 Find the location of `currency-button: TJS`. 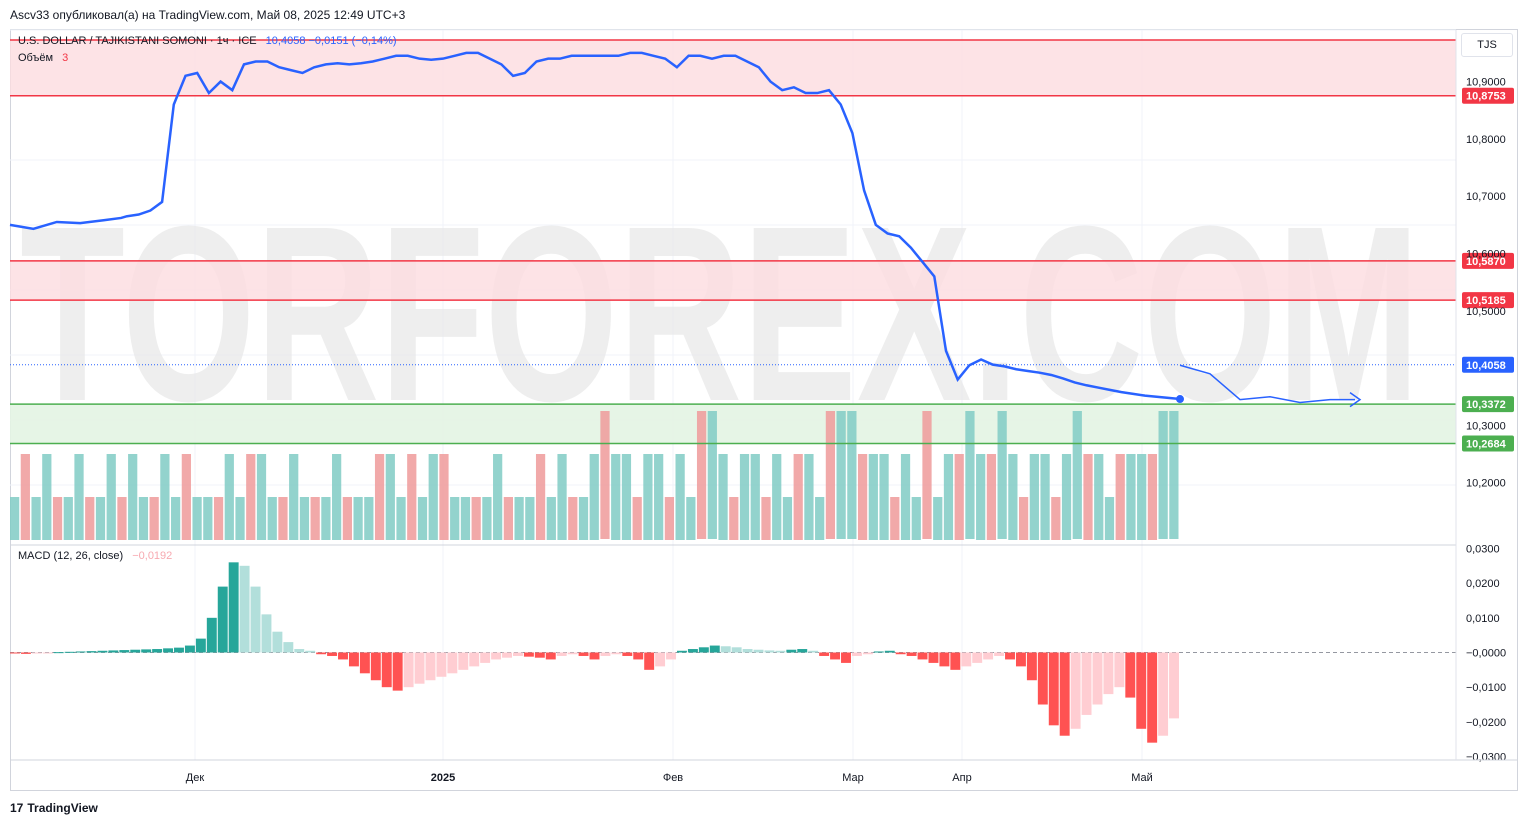

currency-button: TJS is located at coordinates (1487, 45).